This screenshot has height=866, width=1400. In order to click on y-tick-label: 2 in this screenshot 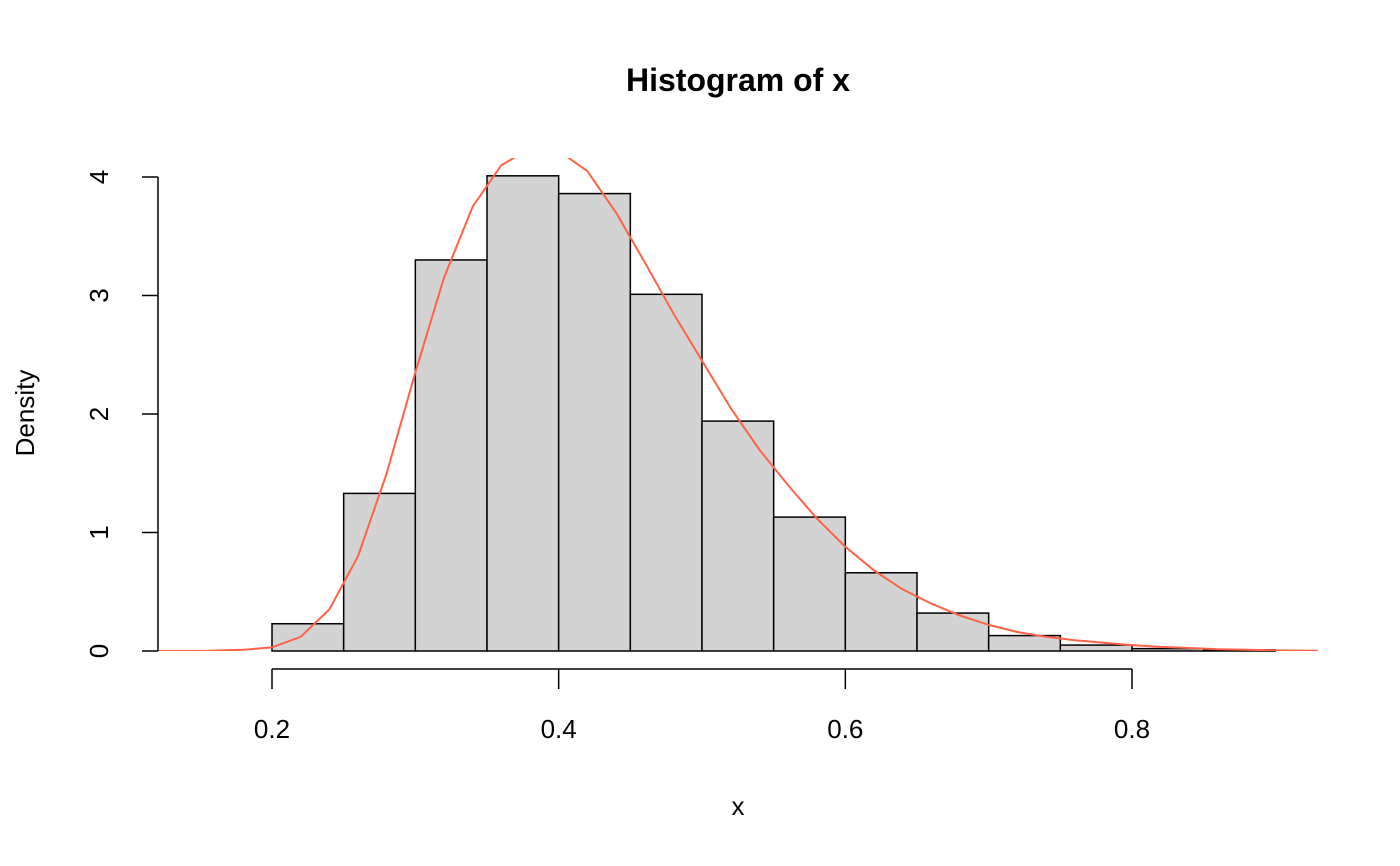, I will do `click(99, 414)`.